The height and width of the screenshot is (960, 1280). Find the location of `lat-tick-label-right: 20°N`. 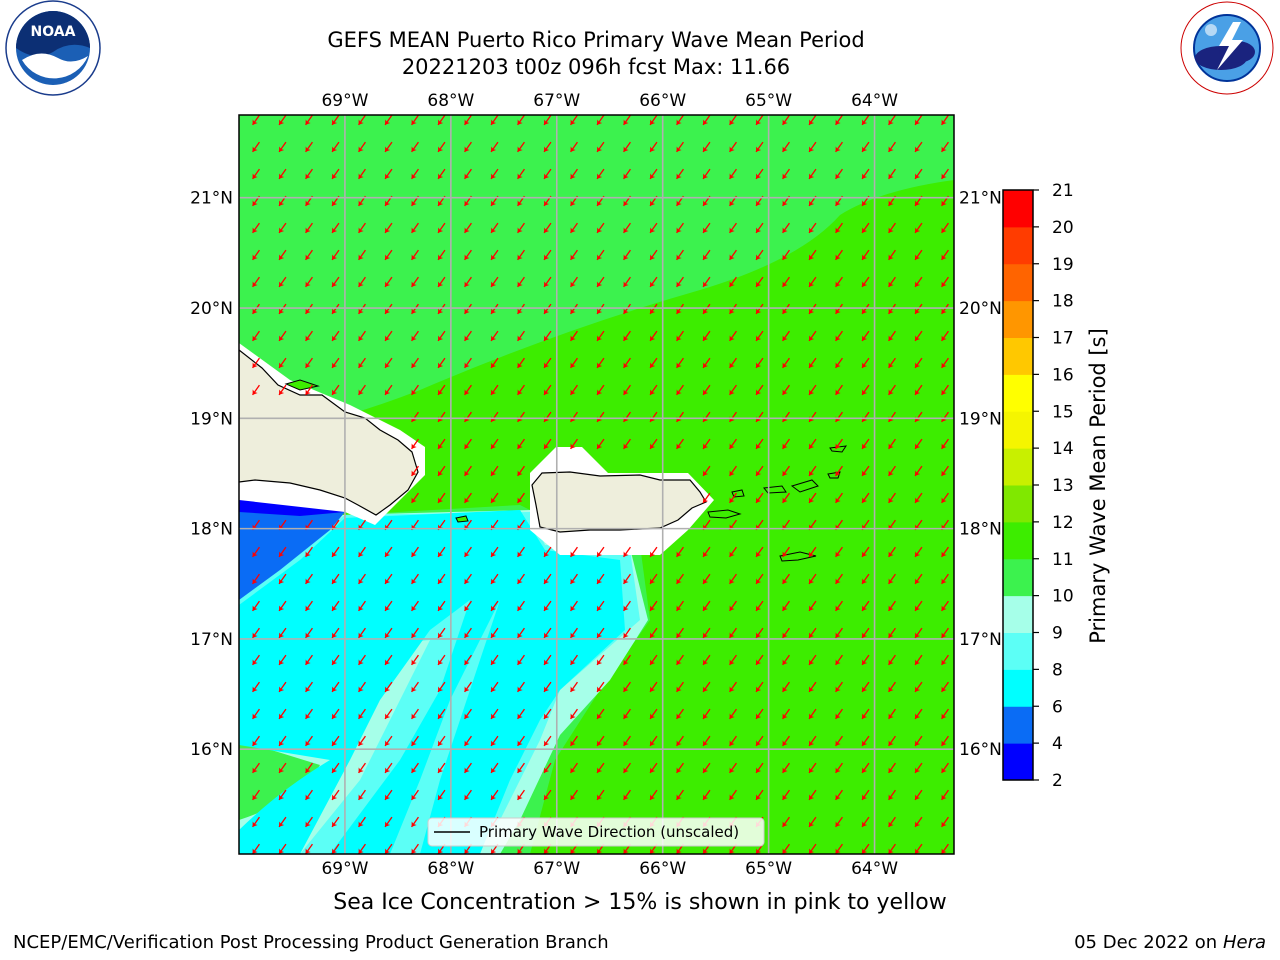

lat-tick-label-right: 20°N is located at coordinates (980, 309).